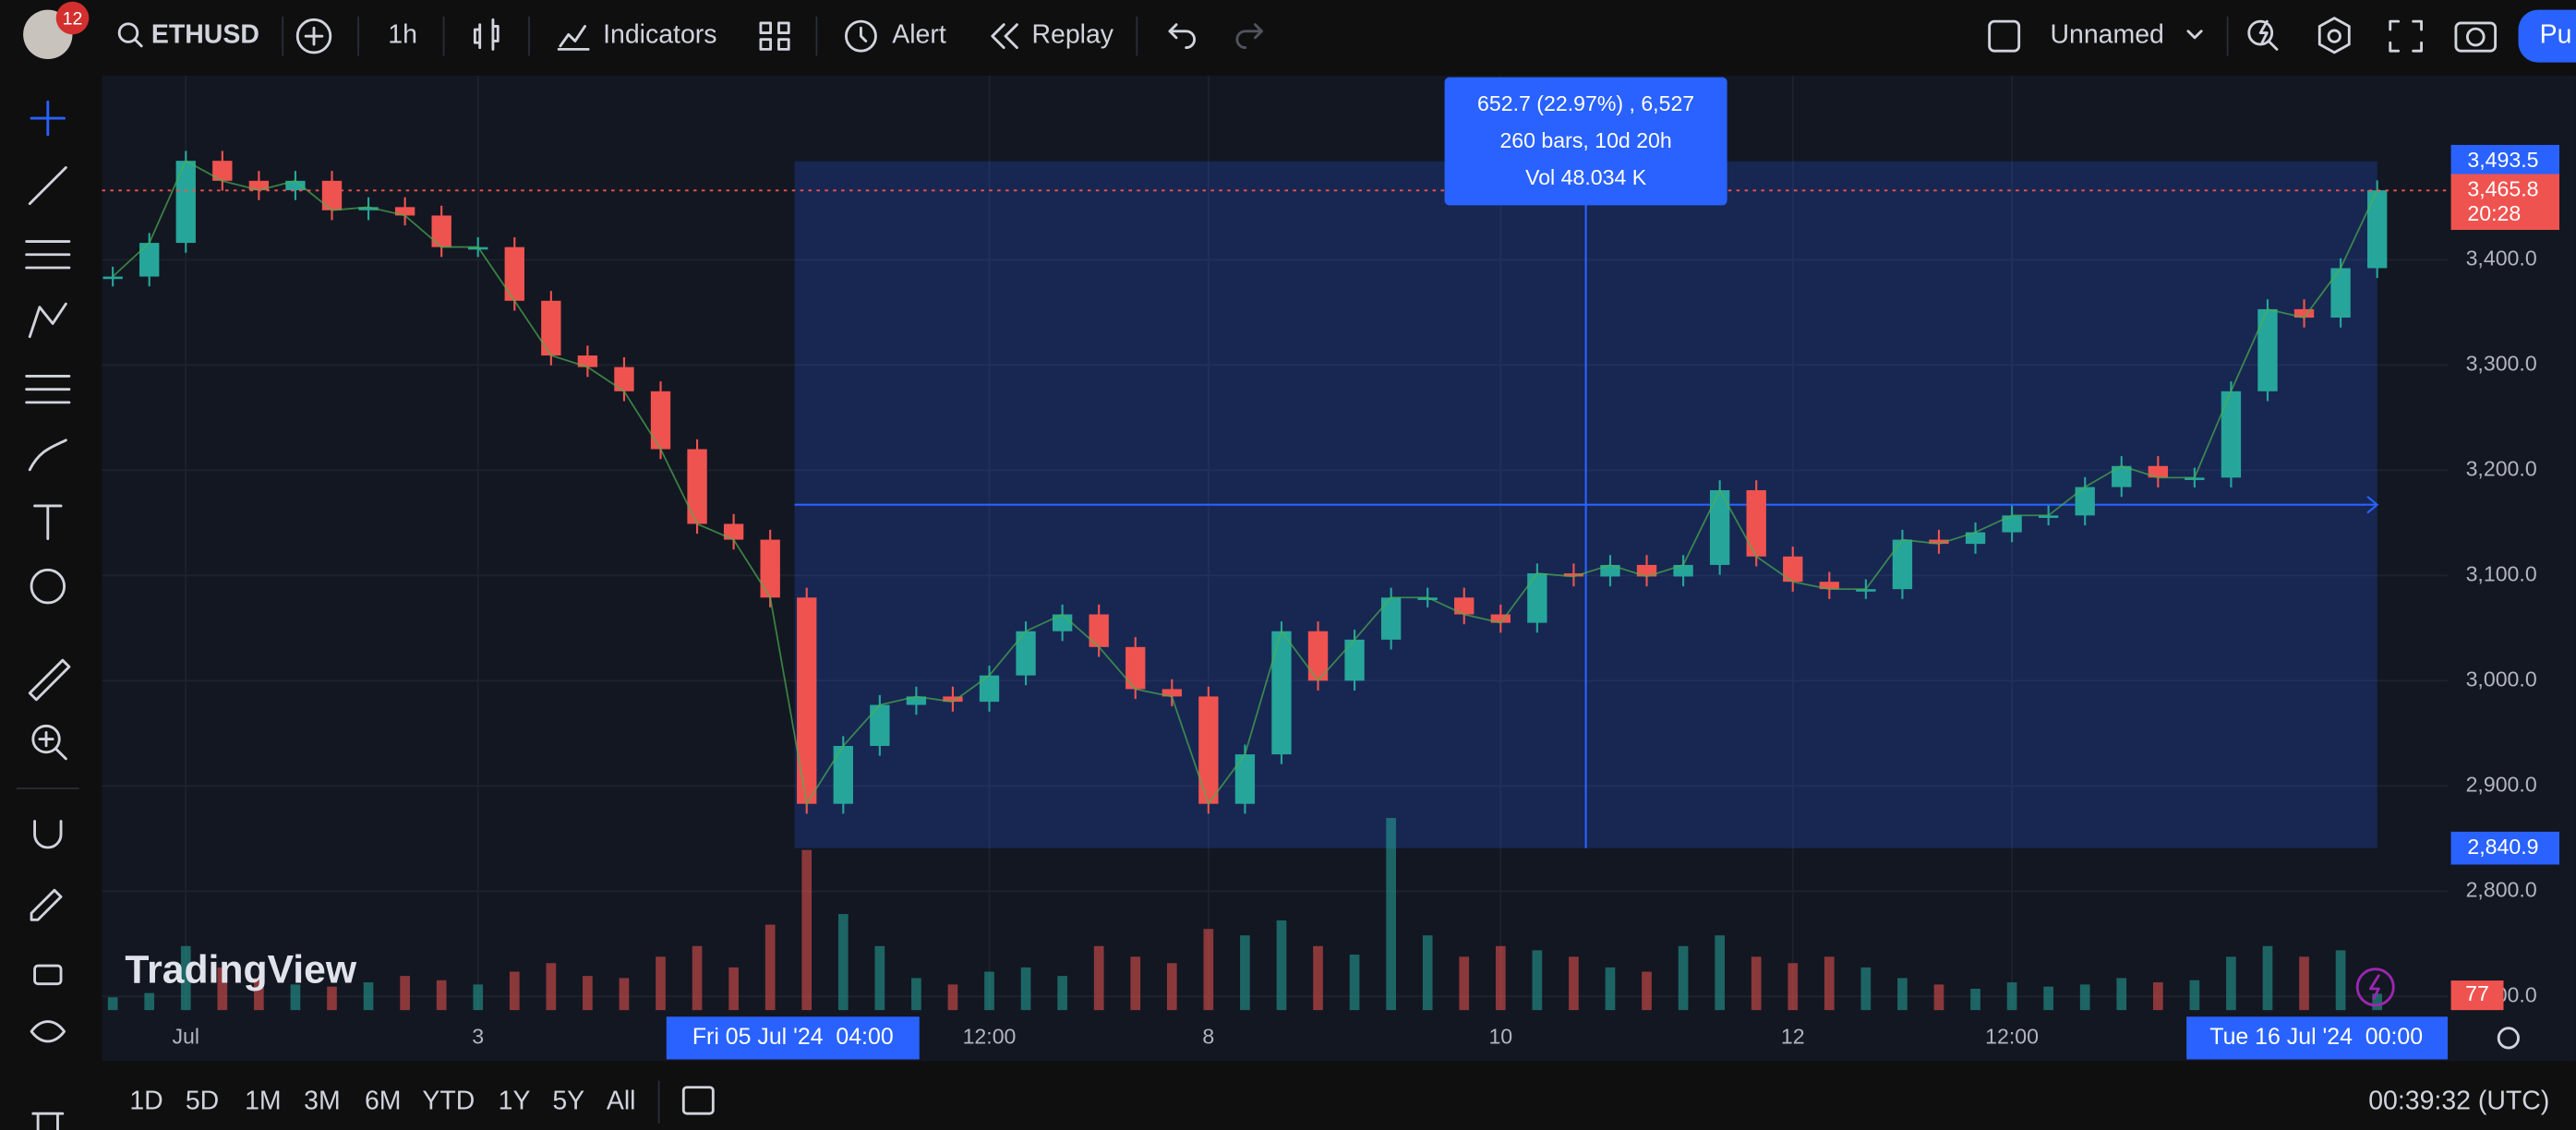 The height and width of the screenshot is (1130, 2576). What do you see at coordinates (2375, 988) in the screenshot?
I see `lightning-button` at bounding box center [2375, 988].